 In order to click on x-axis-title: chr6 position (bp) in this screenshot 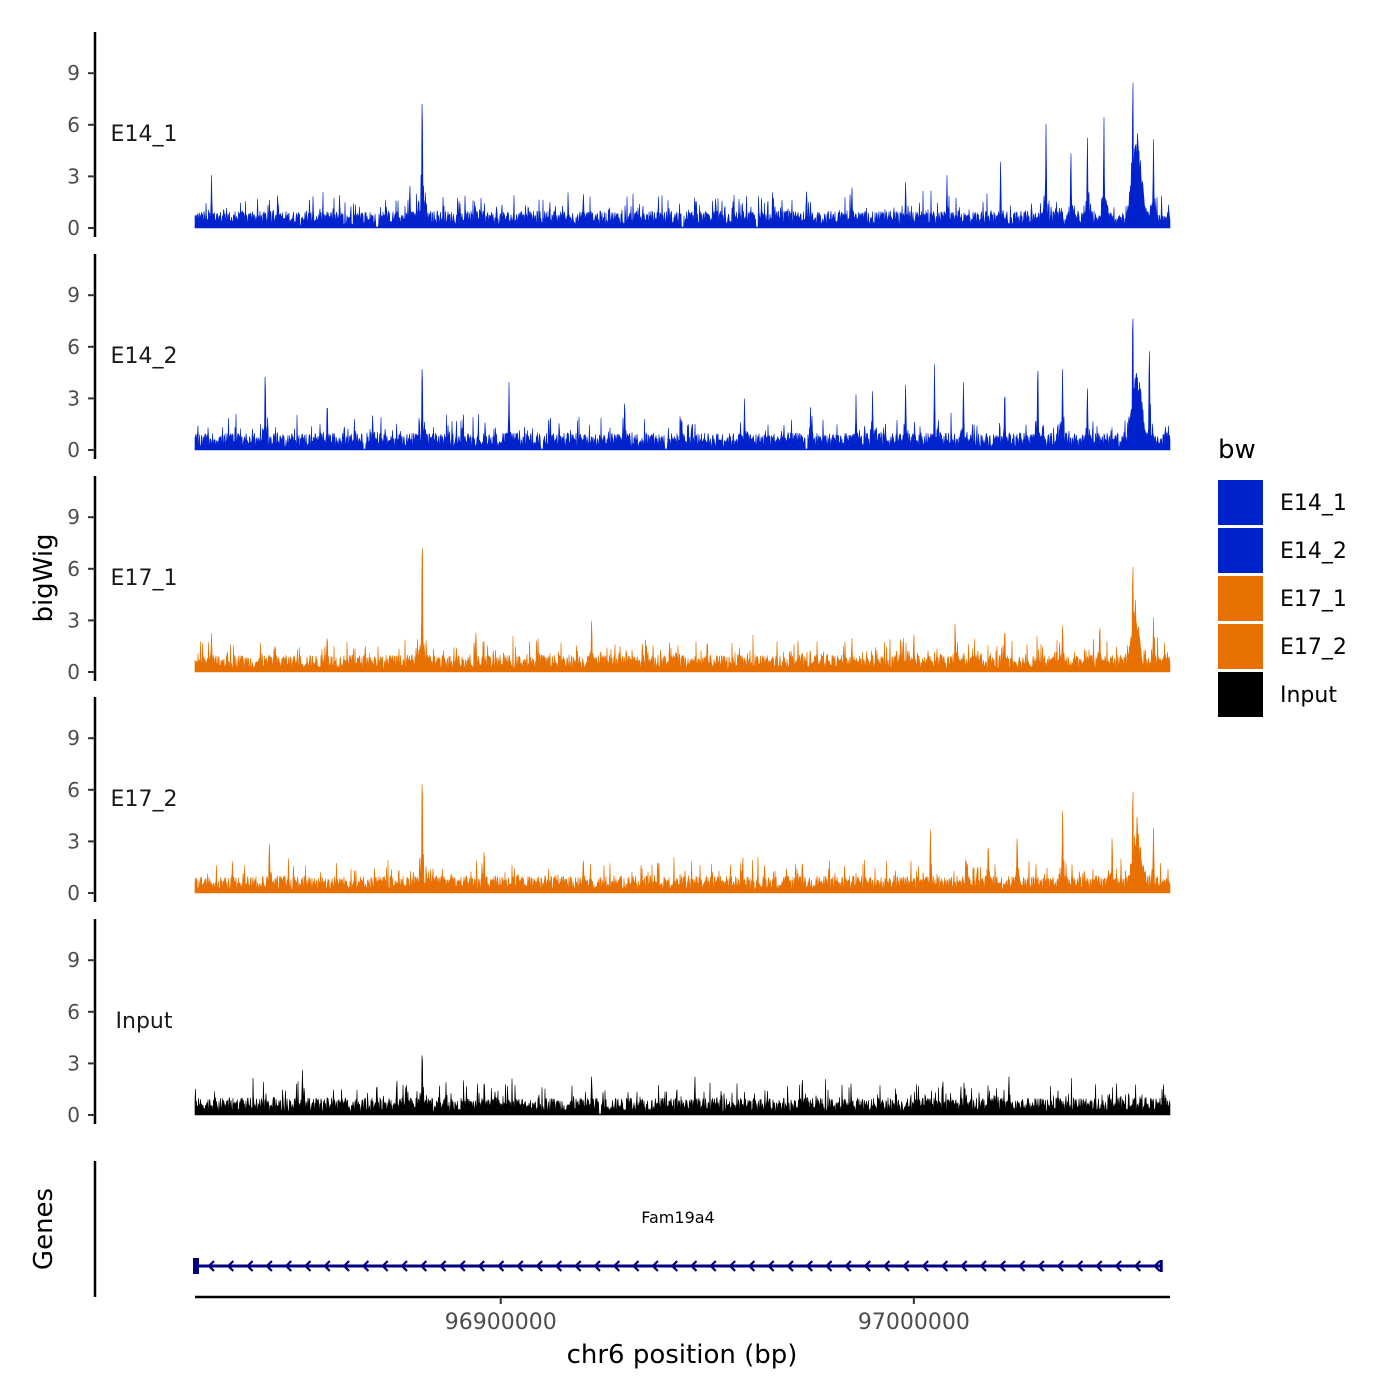, I will do `click(682, 1355)`.